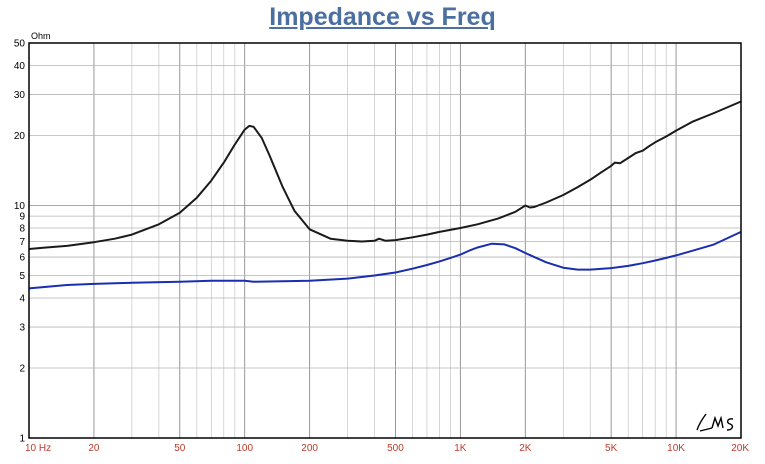 The height and width of the screenshot is (464, 765). Describe the element at coordinates (22, 229) in the screenshot. I see `y-tick-label: 8` at that location.